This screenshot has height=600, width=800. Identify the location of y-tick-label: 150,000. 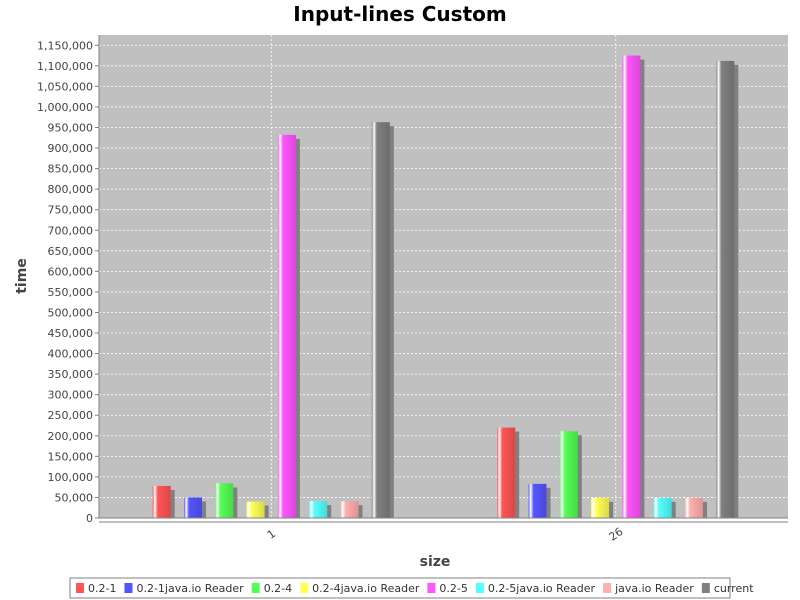
(71, 456).